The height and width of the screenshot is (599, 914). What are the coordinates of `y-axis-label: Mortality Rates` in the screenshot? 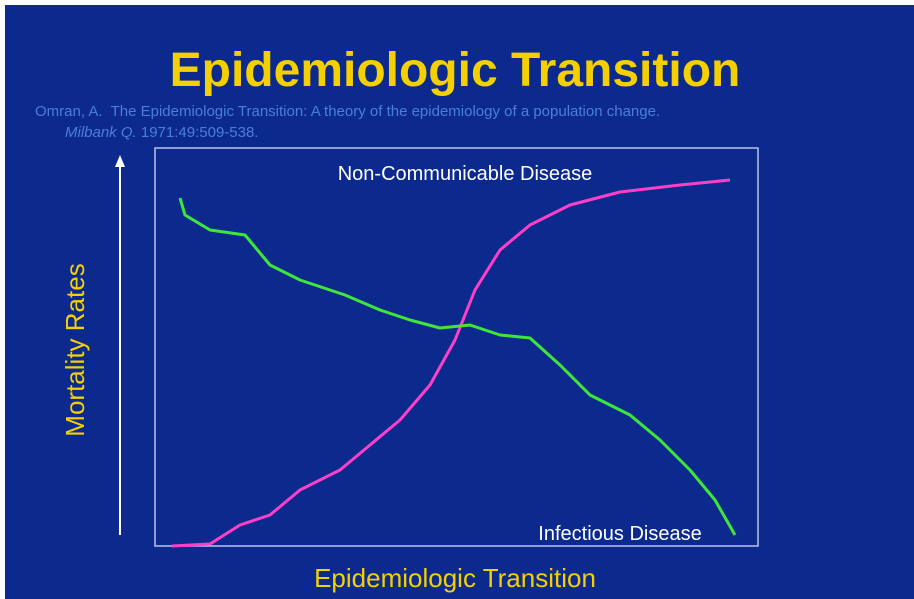 It's located at (75, 349).